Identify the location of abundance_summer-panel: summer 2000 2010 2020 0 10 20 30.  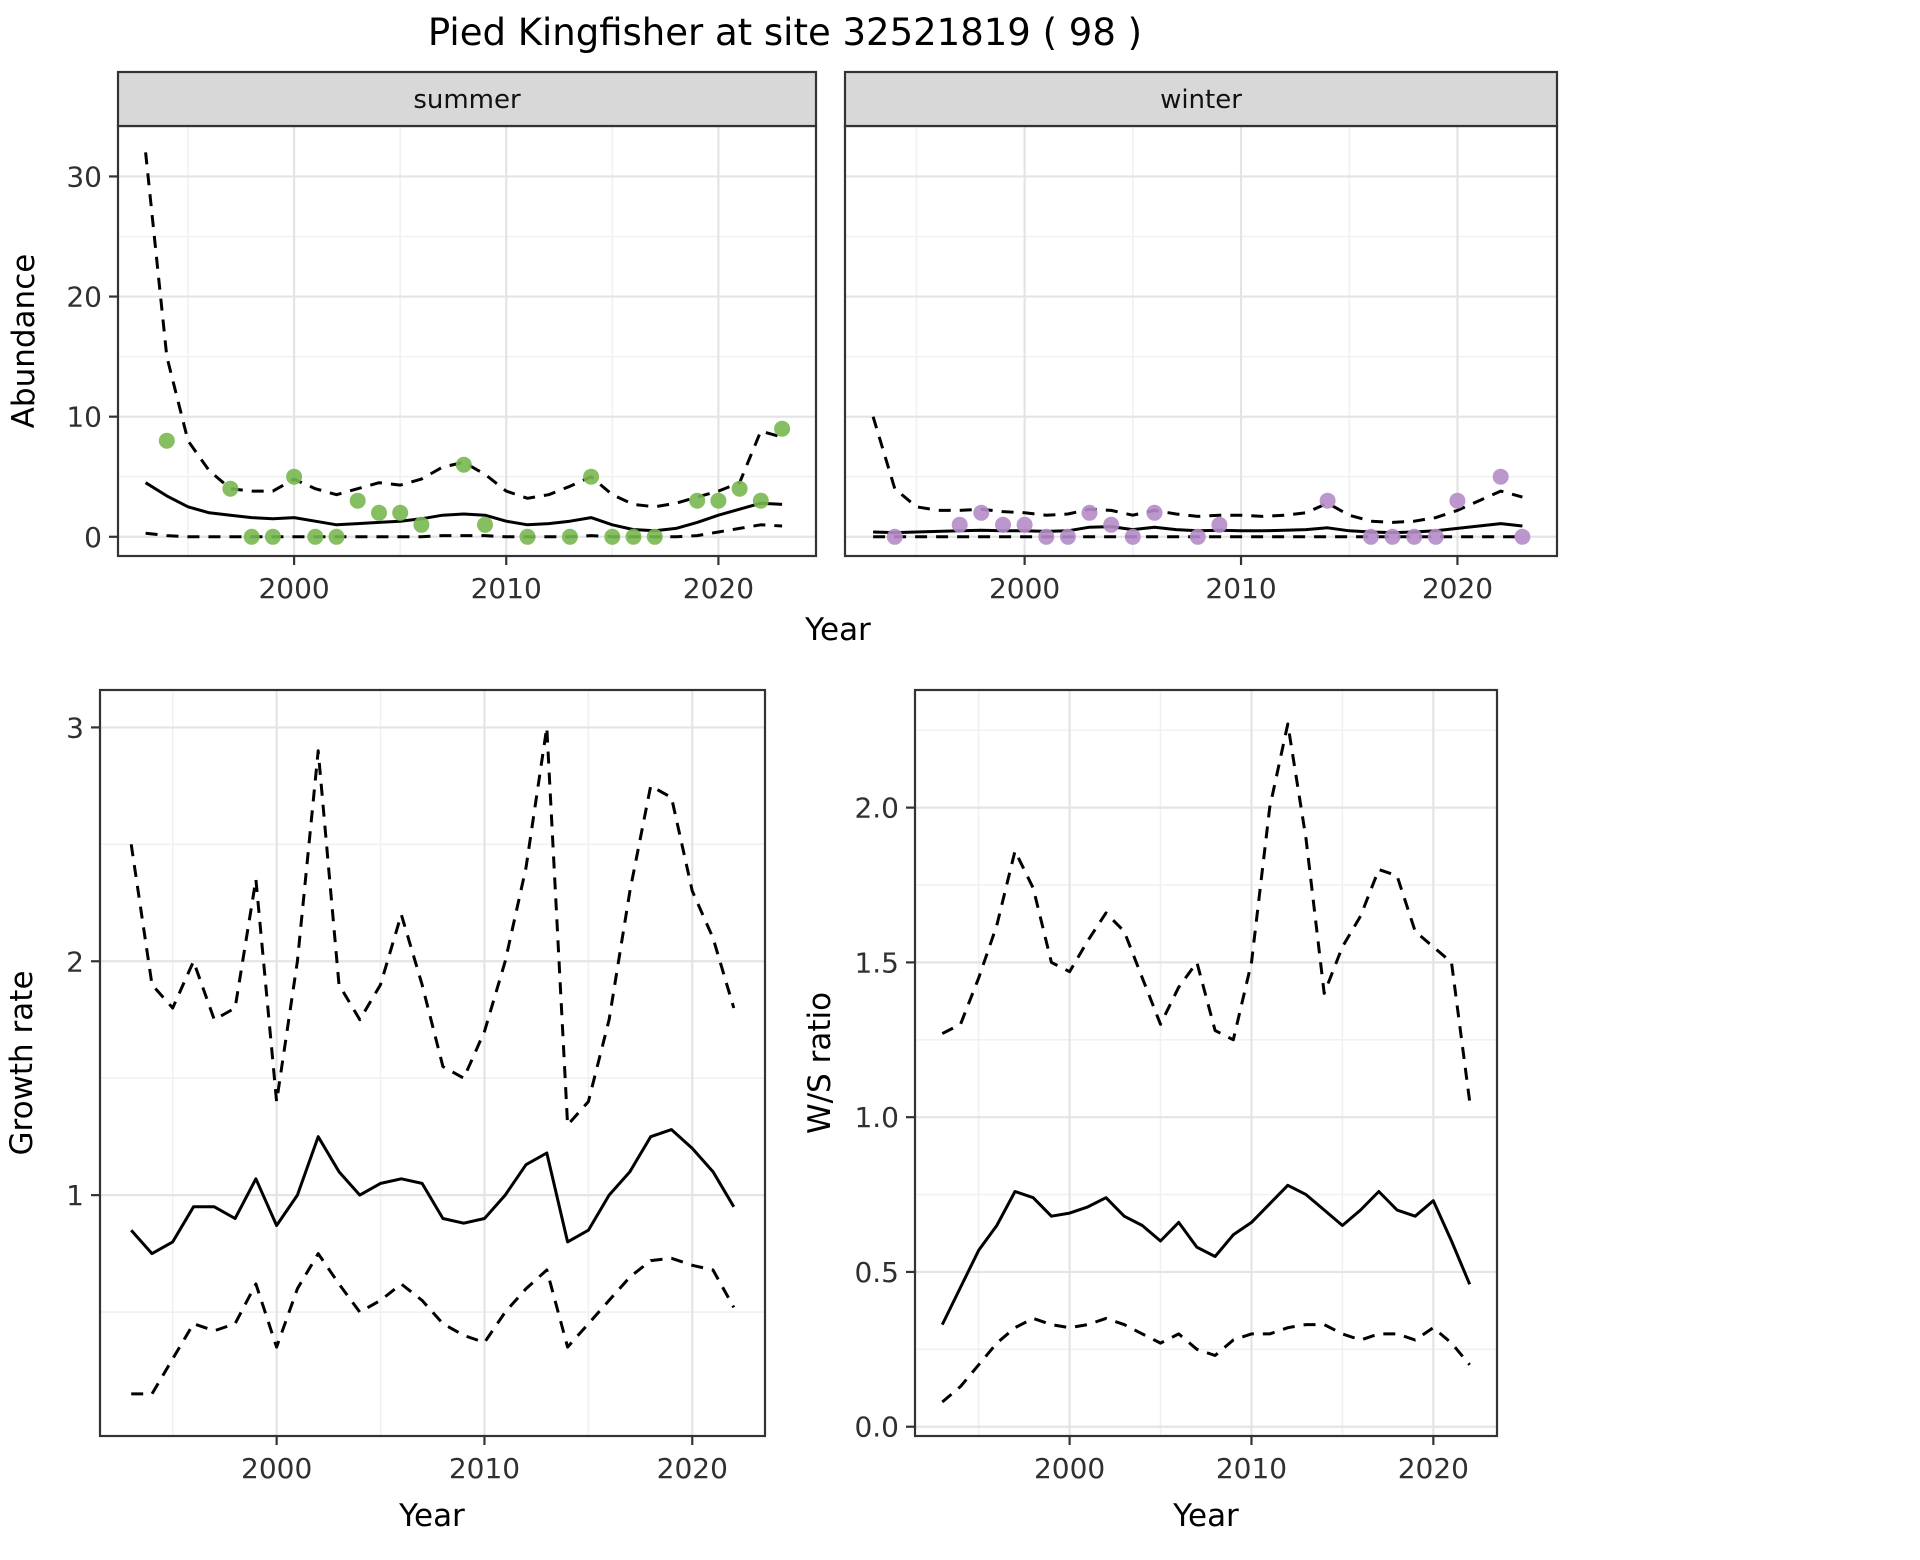
(442, 337).